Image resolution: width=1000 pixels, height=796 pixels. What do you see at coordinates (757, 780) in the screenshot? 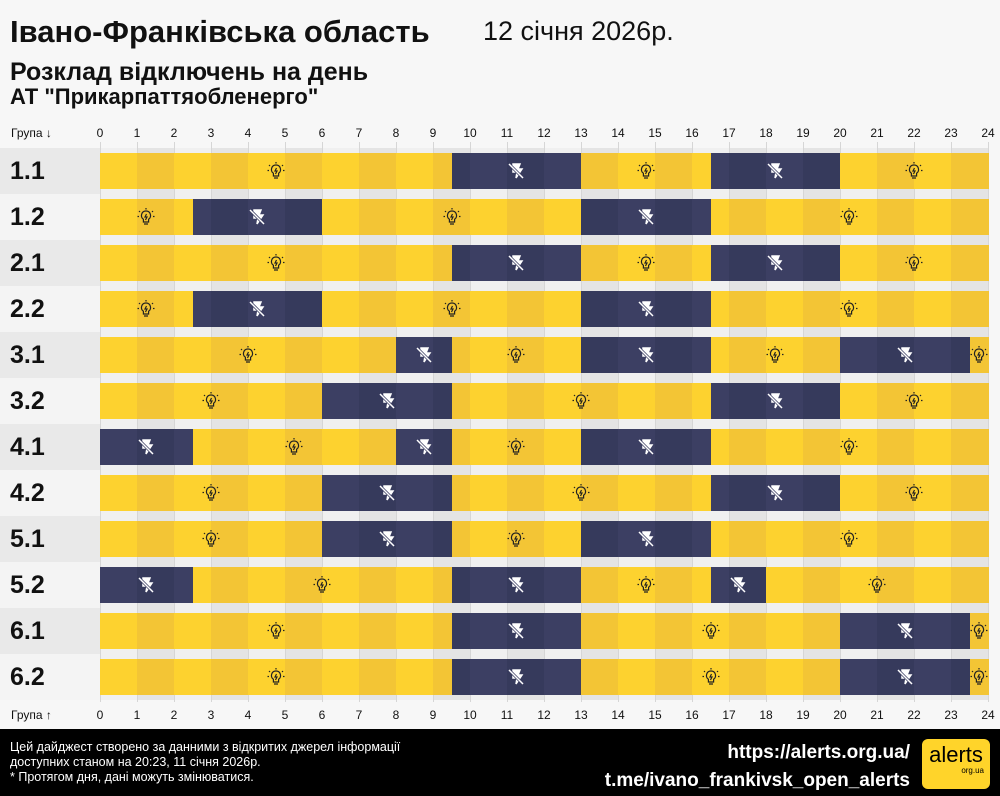
I see `telegram-link: t.me/ivano_frankivsk_open_alerts` at bounding box center [757, 780].